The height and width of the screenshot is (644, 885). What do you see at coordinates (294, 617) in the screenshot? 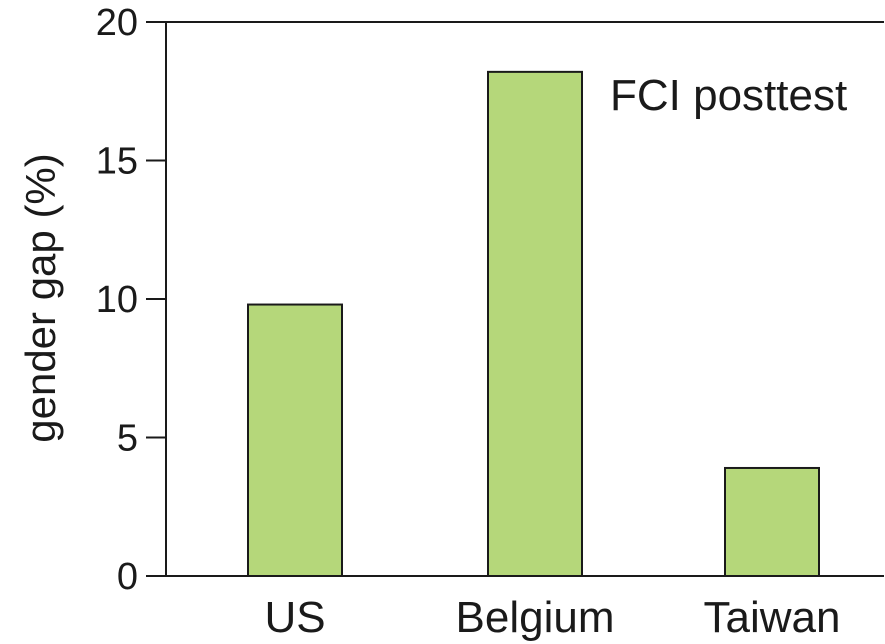
I see `x-tick-label-us: US` at bounding box center [294, 617].